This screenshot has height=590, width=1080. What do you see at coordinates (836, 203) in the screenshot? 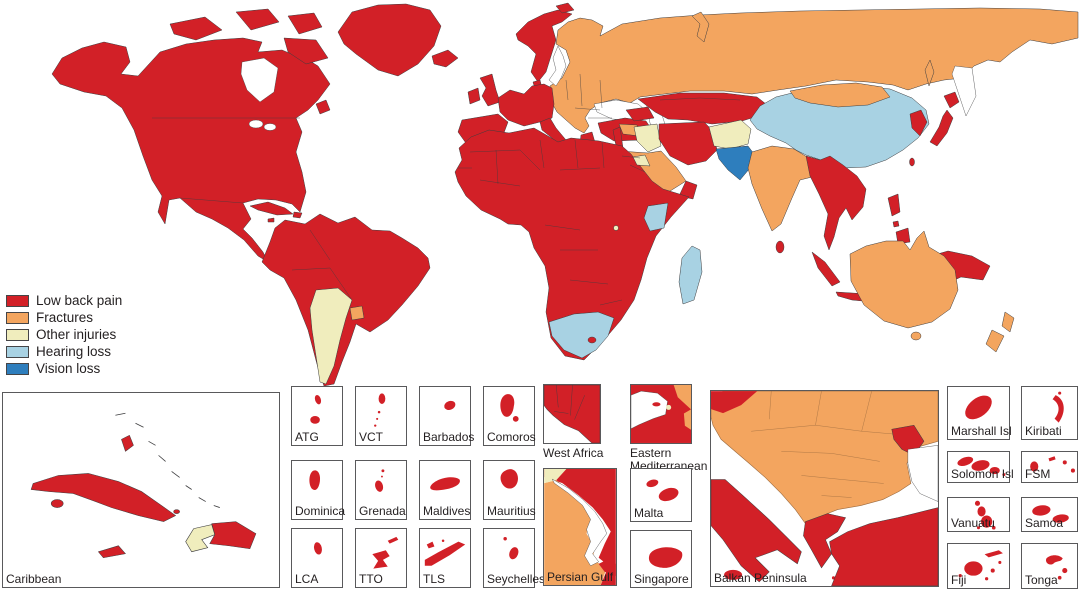
I see `region-southeast-asia` at bounding box center [836, 203].